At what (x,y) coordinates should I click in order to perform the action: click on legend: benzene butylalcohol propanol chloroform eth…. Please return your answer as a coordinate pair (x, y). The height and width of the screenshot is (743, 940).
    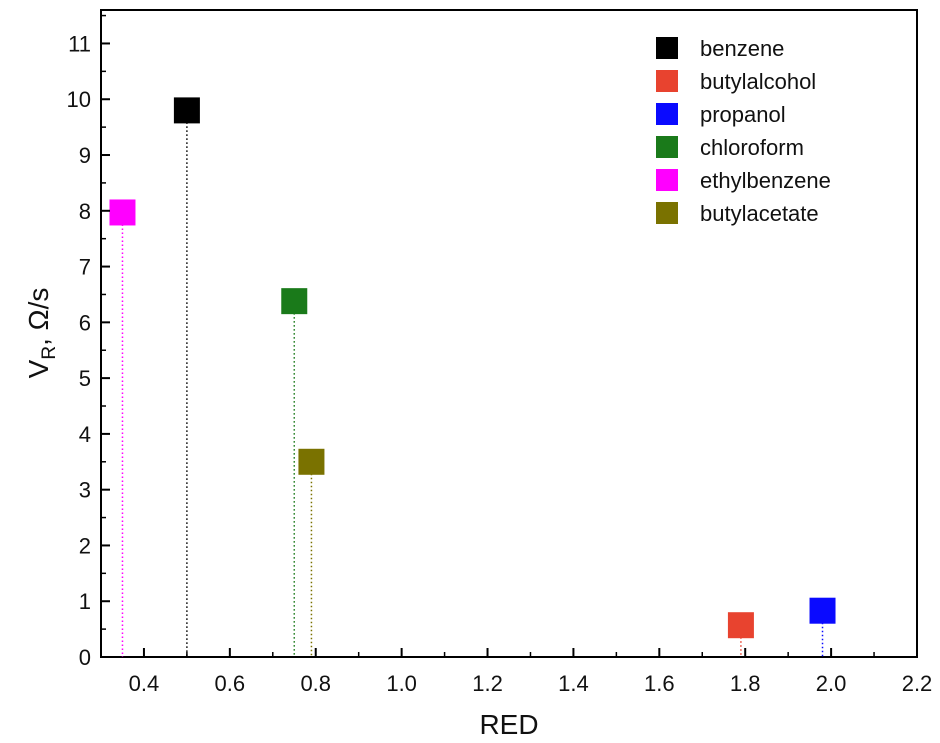
    Looking at the image, I should click on (743, 131).